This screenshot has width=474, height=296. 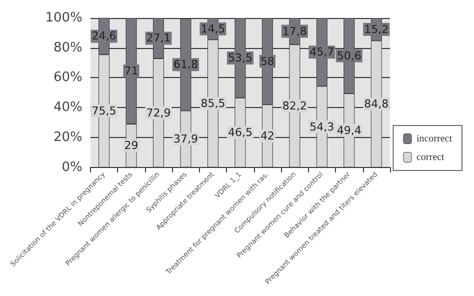 I want to click on data-label: 24,6, so click(x=104, y=36).